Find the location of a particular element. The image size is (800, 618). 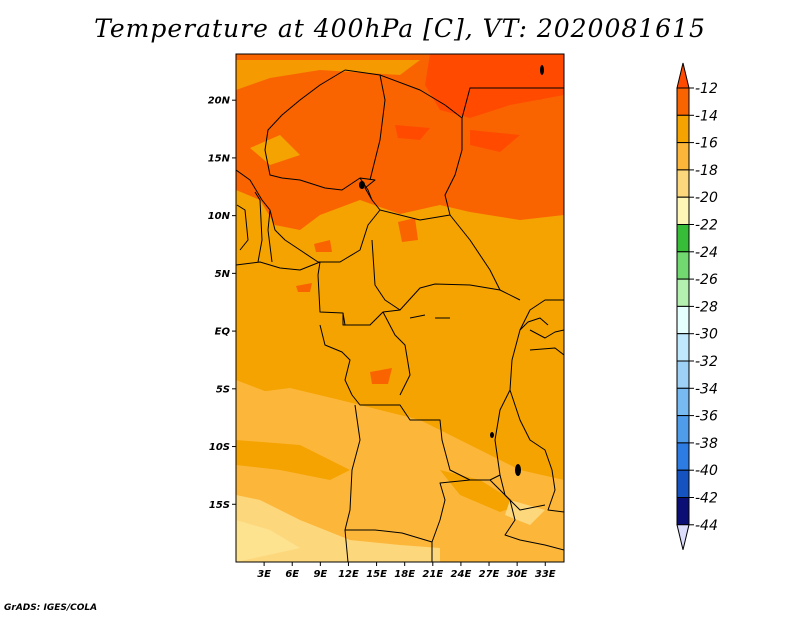

colorbar-label: -20 is located at coordinates (706, 198).